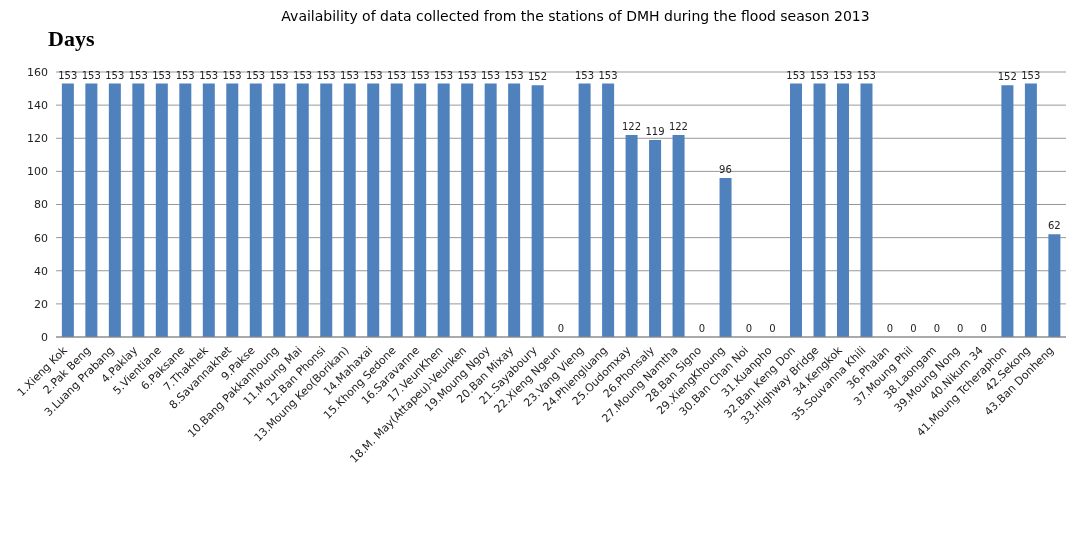  What do you see at coordinates (37, 139) in the screenshot?
I see `y-tick-label: 120` at bounding box center [37, 139].